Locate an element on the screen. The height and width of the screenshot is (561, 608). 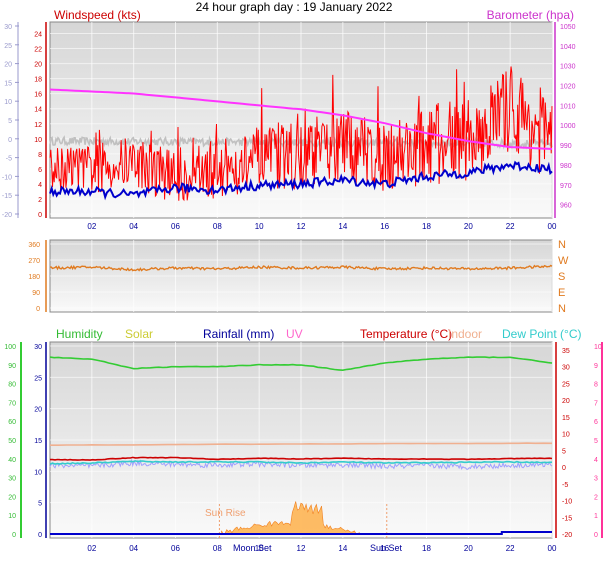
temp-tick-label: -10 is located at coordinates (567, 502).